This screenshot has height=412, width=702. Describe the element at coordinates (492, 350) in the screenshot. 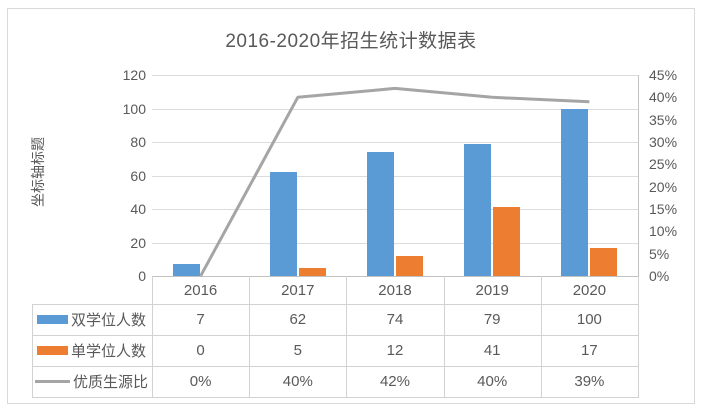

I see `table-cell-single-degree-2019: 41` at that location.